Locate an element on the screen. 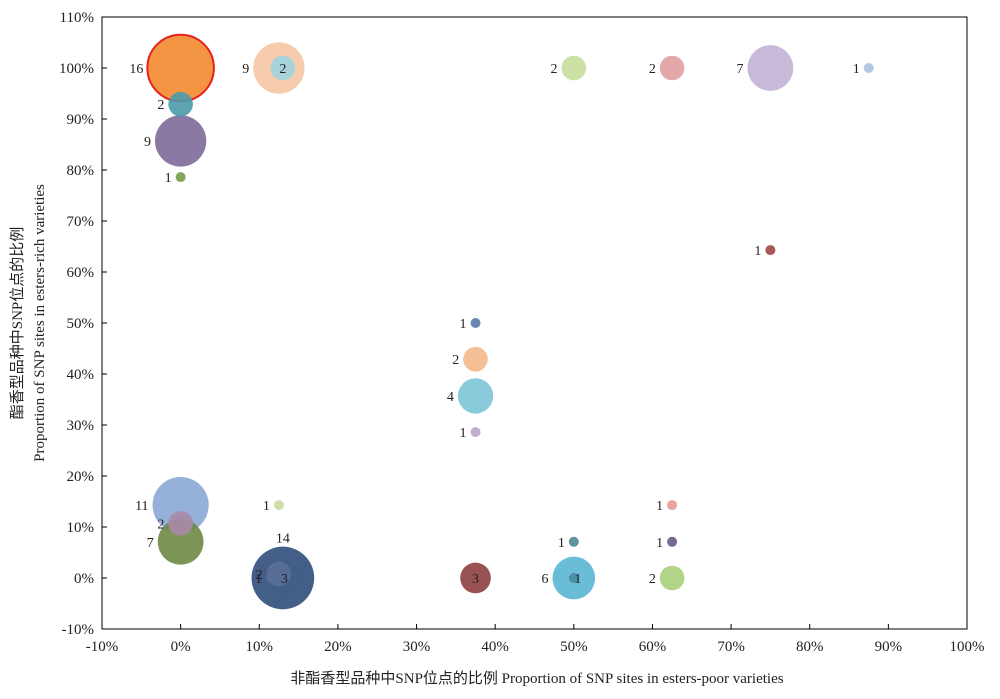  y-tick-label: 90% is located at coordinates (81, 120).